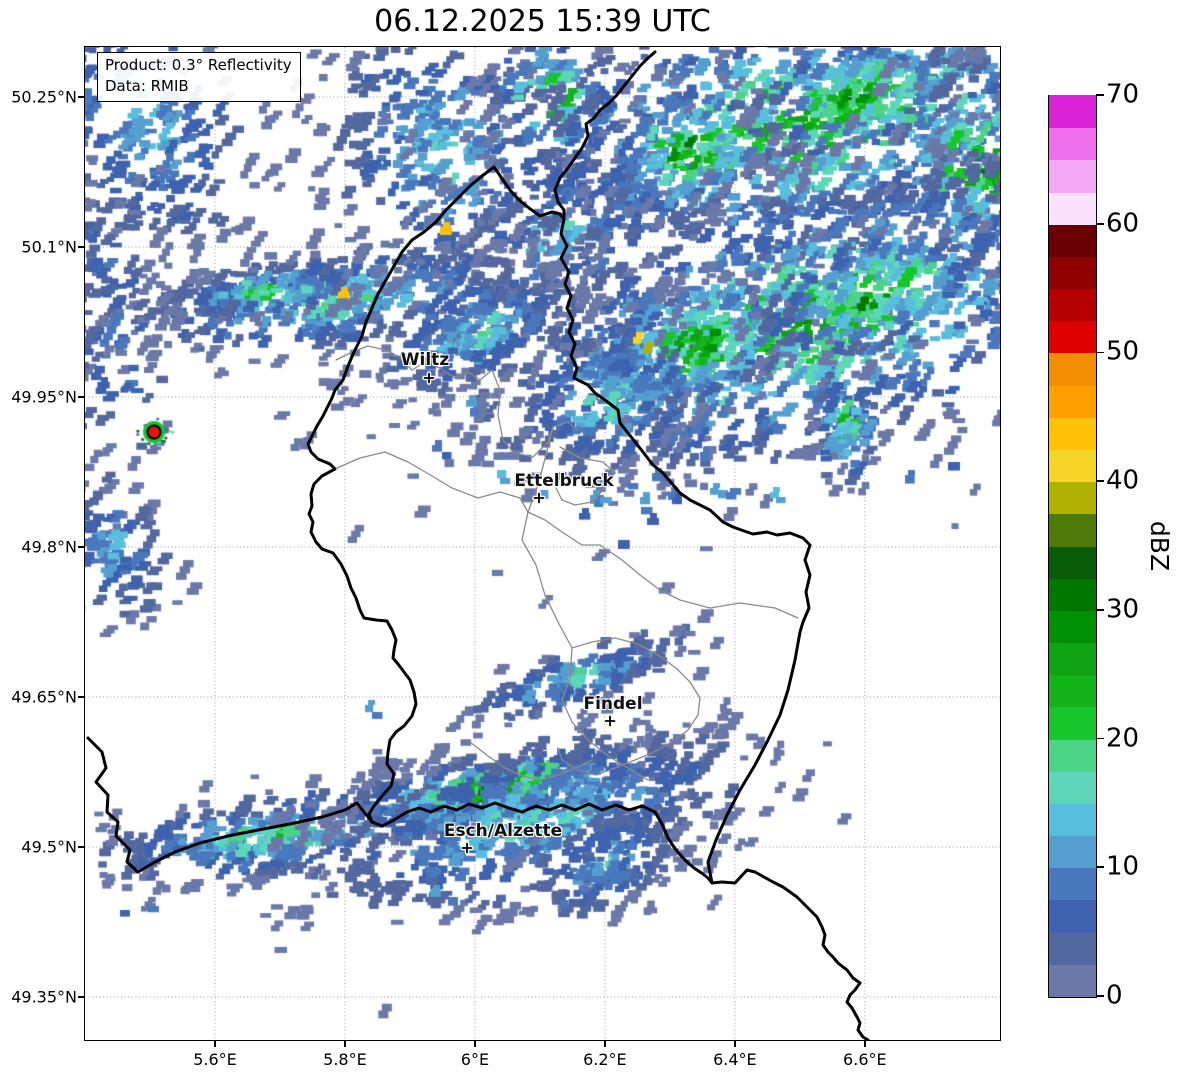 Image resolution: width=1184 pixels, height=1081 pixels. I want to click on city-label: Findel, so click(613, 704).